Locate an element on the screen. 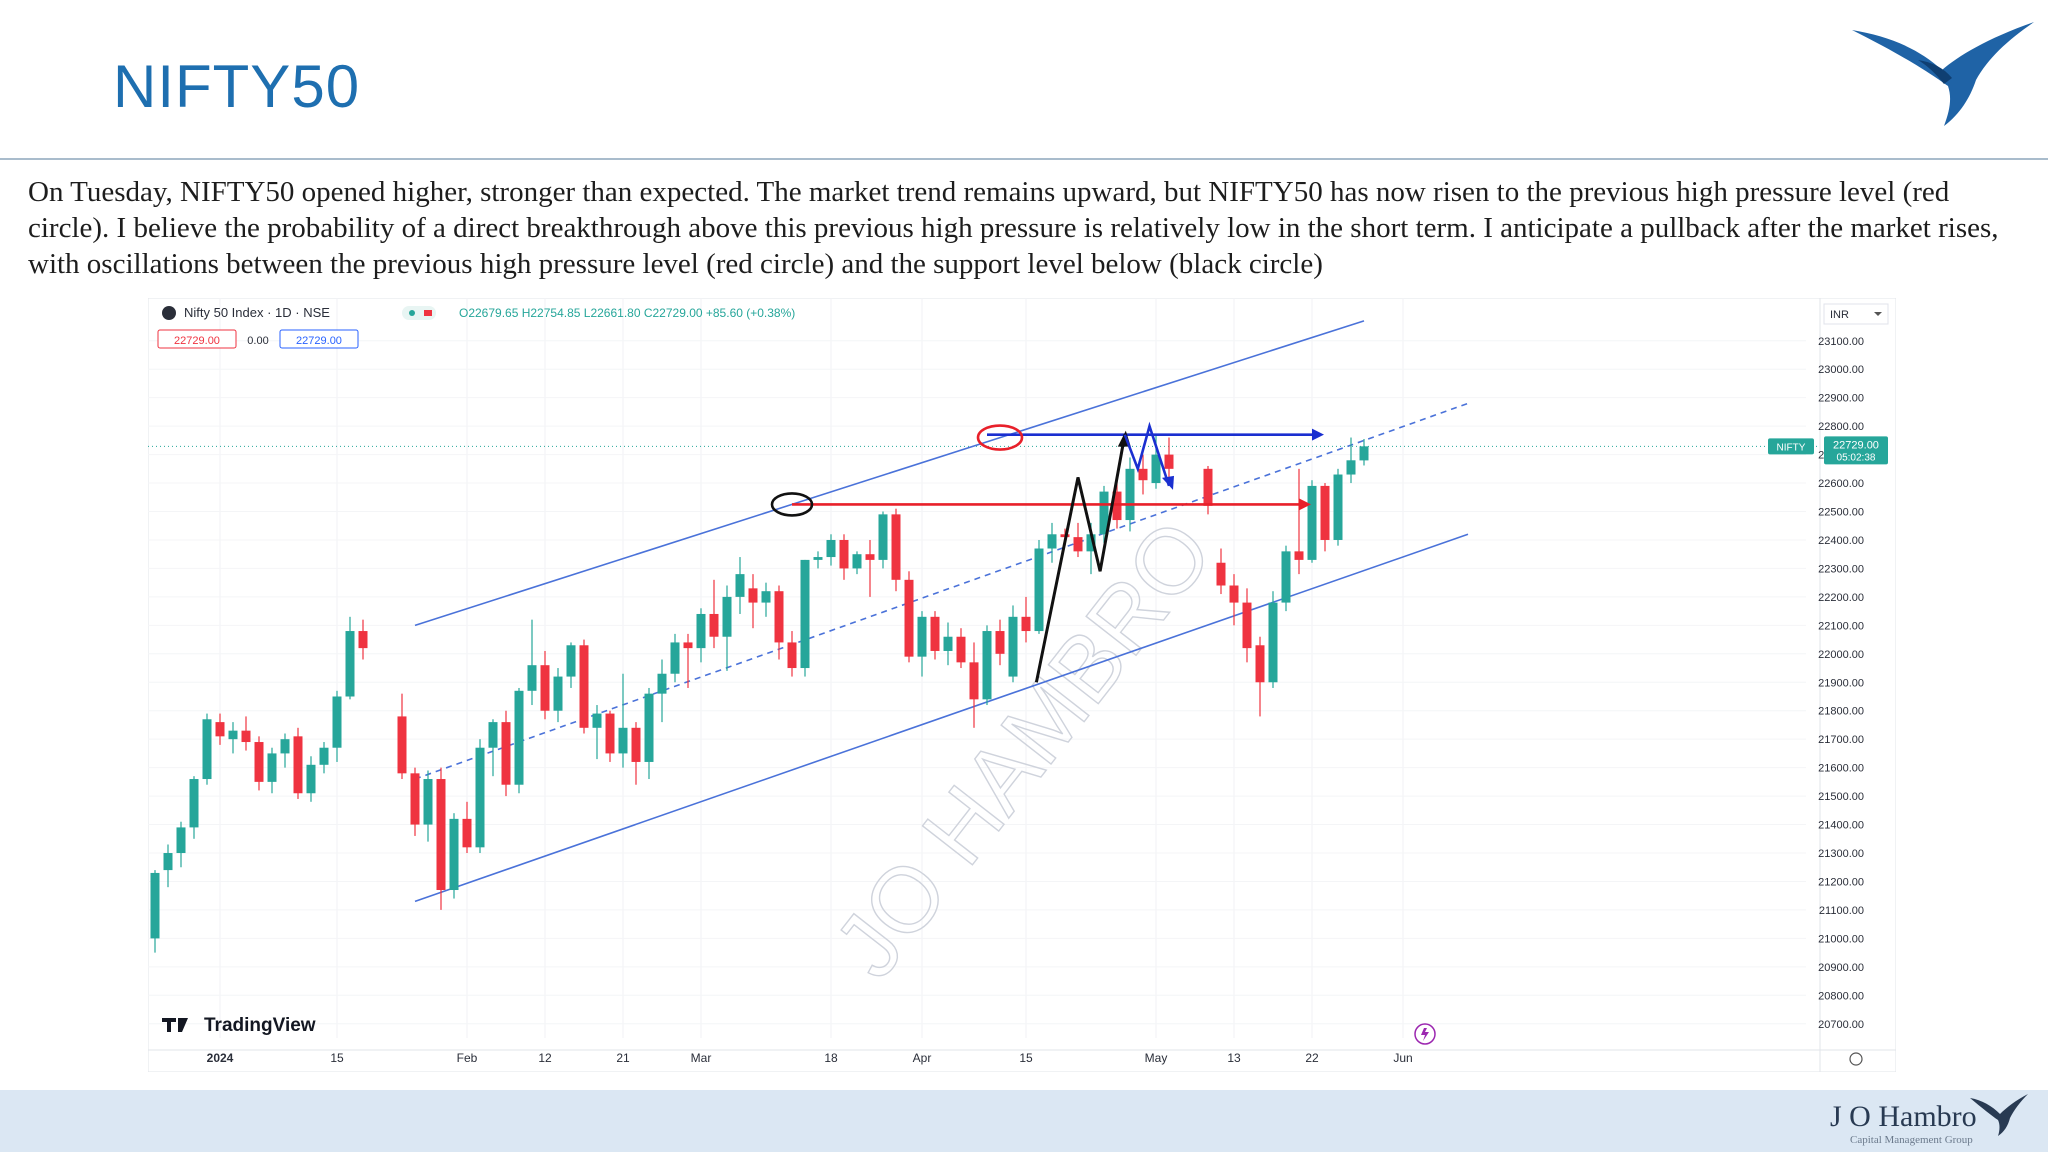 The width and height of the screenshot is (2048, 1152). time-tick-label: May is located at coordinates (1156, 1058).